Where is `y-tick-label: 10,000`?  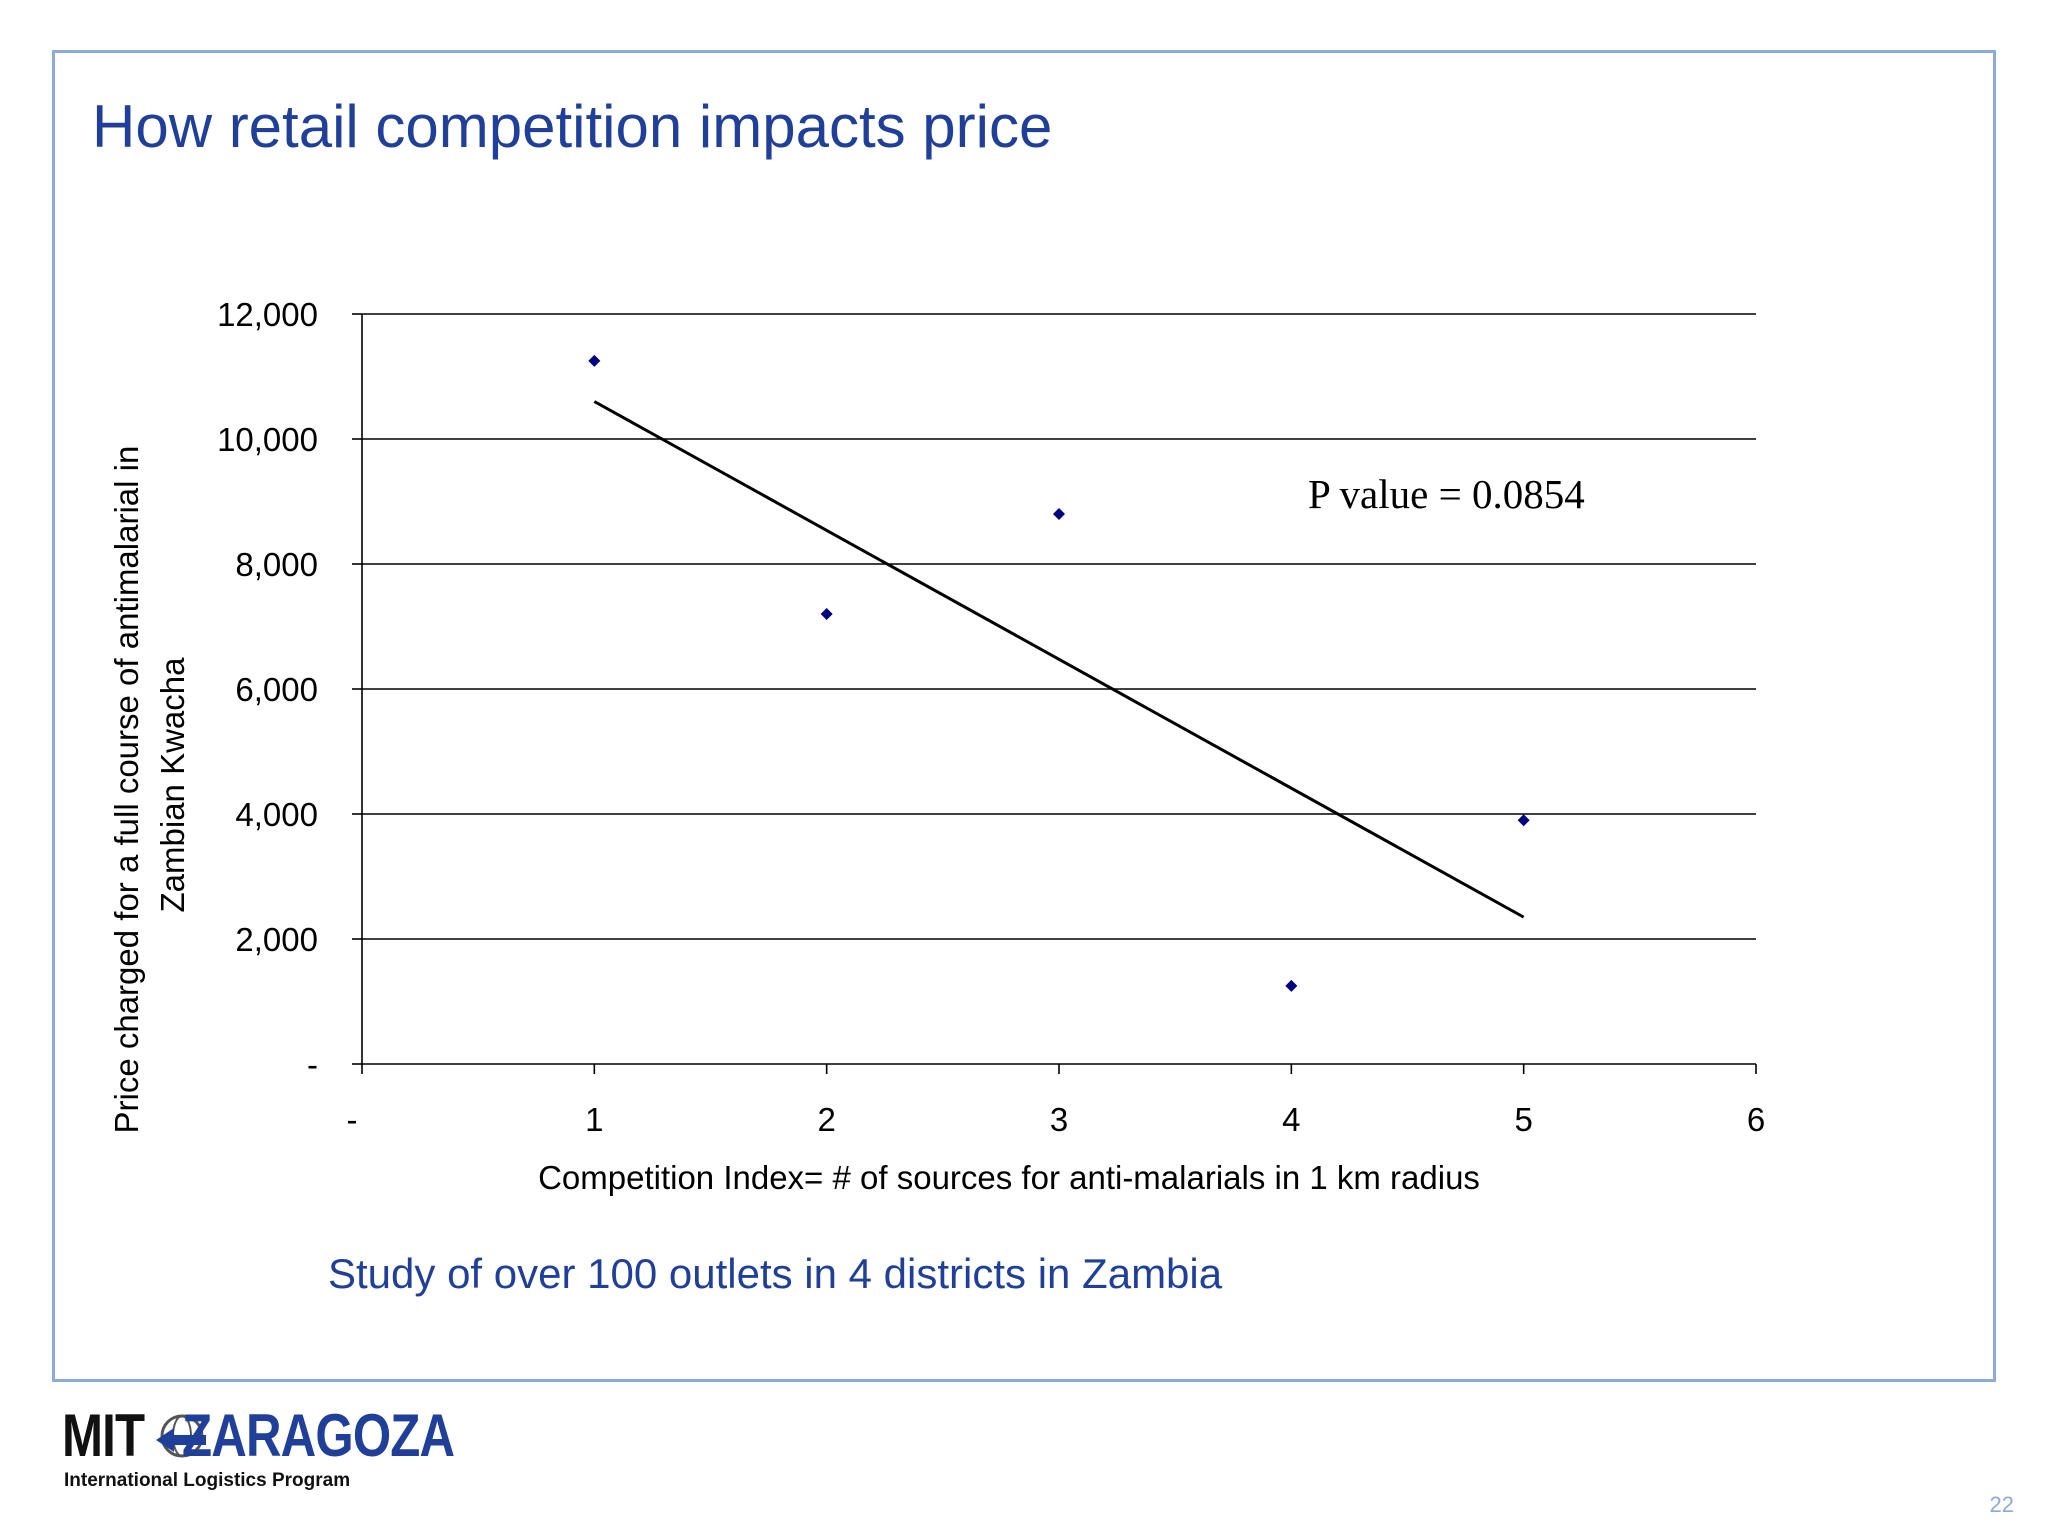
y-tick-label: 10,000 is located at coordinates (267, 439).